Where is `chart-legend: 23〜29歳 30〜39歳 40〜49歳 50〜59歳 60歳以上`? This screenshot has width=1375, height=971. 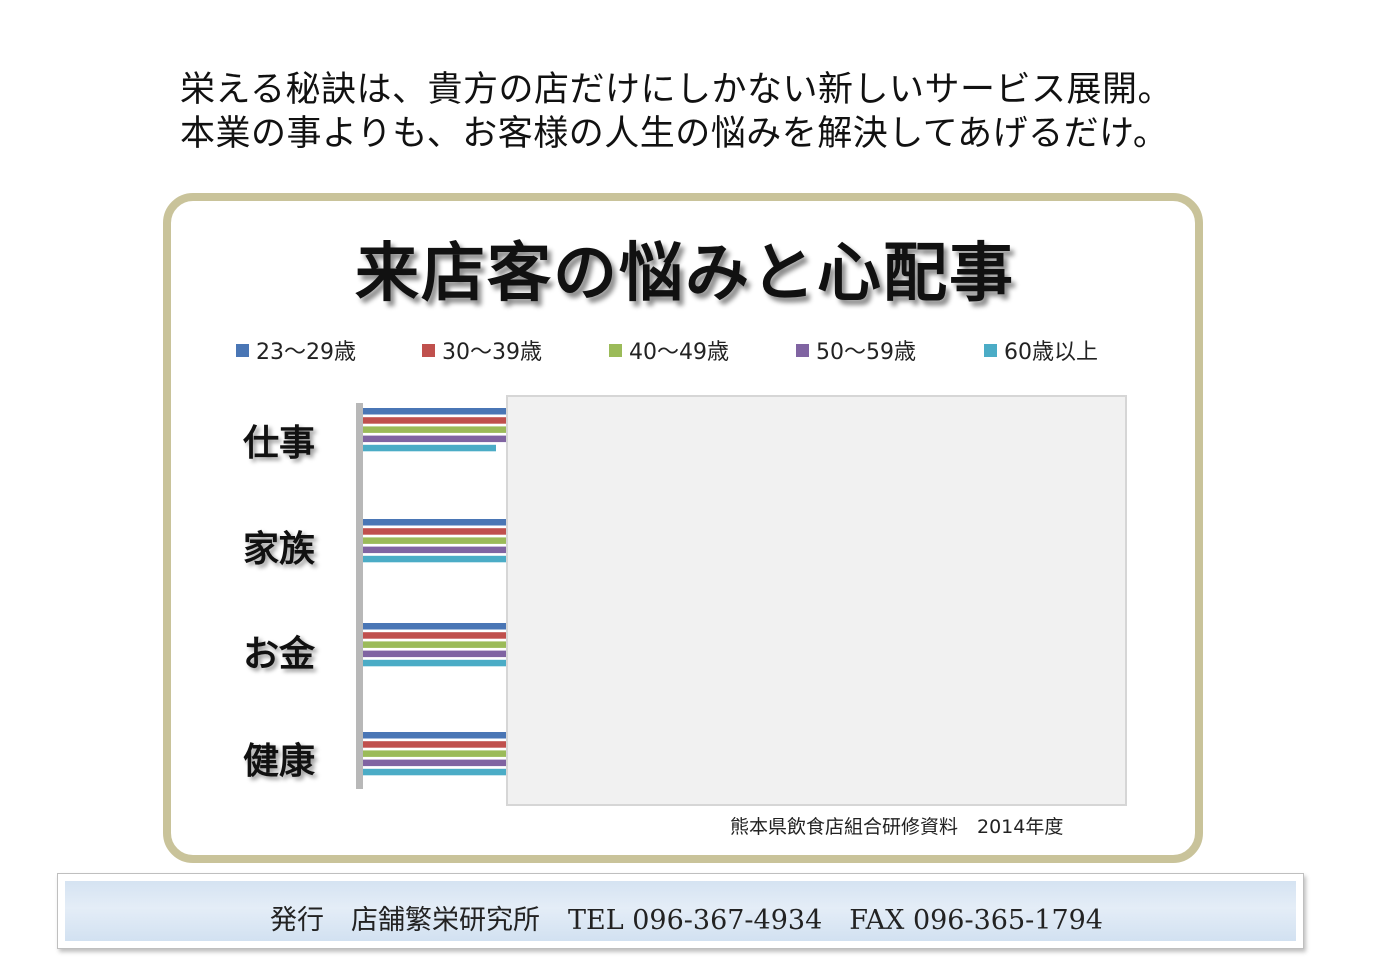 chart-legend: 23〜29歳 30〜39歳 40〜49歳 50〜59歳 60歳以上 is located at coordinates (686, 350).